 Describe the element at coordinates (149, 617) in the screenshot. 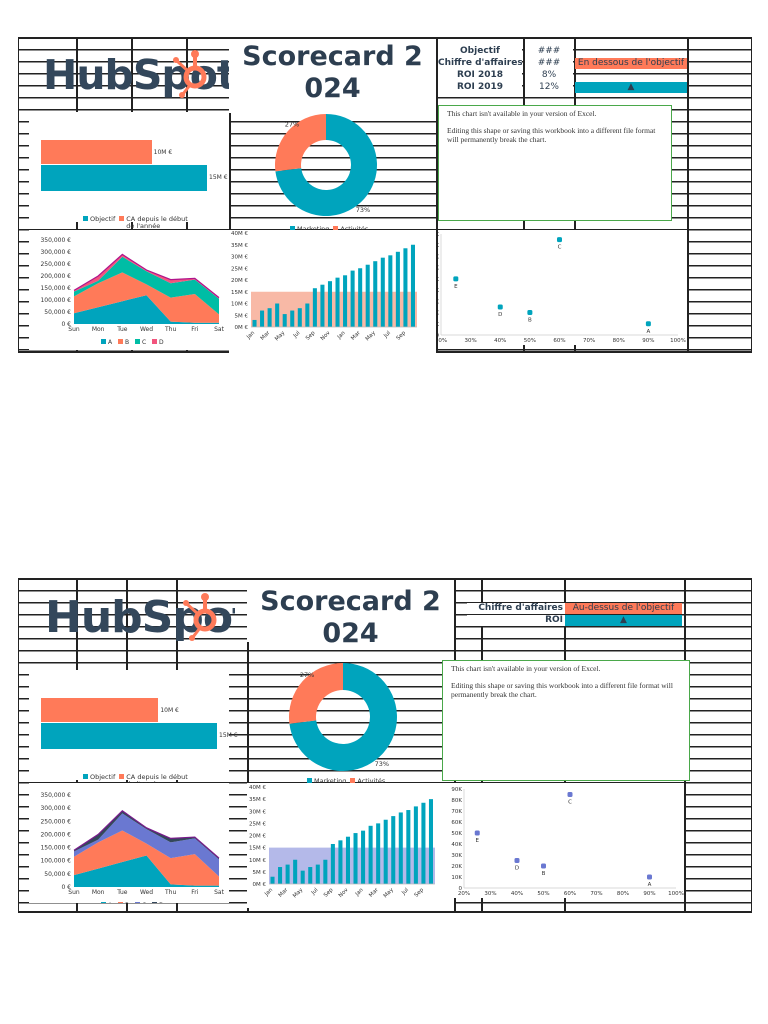

I see `hubspot-logo: HubSpot` at that location.